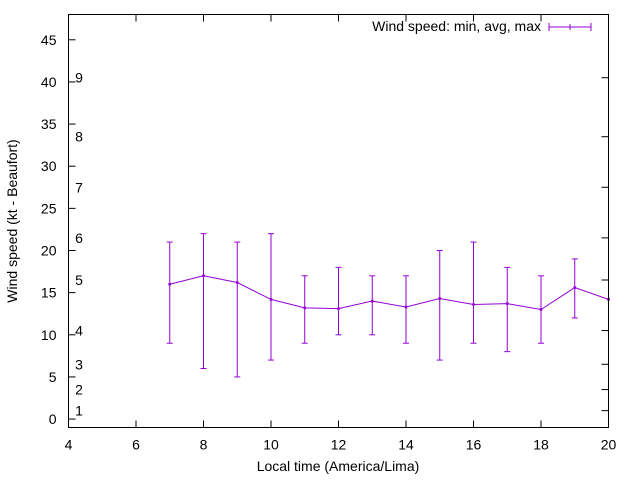 This screenshot has width=640, height=480. I want to click on beaufort-label: 4, so click(79, 331).